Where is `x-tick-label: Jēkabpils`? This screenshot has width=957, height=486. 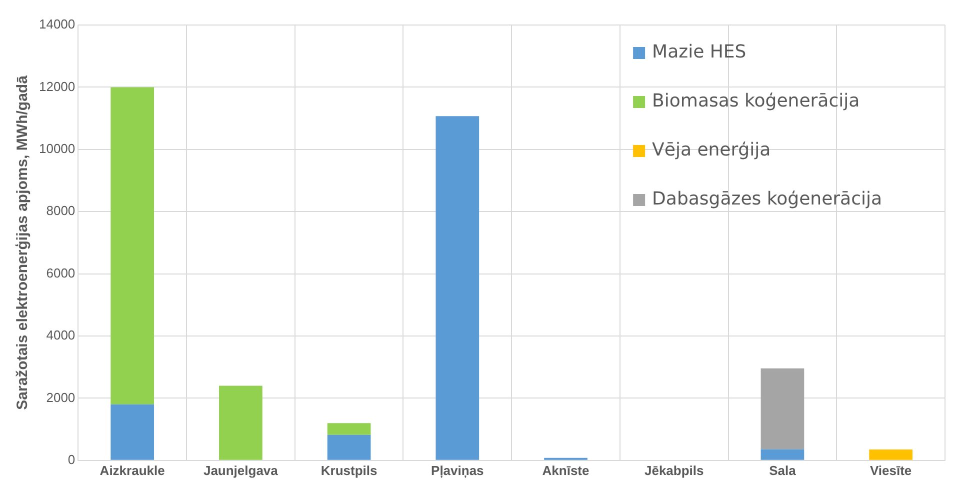 x-tick-label: Jēkabpils is located at coordinates (674, 470).